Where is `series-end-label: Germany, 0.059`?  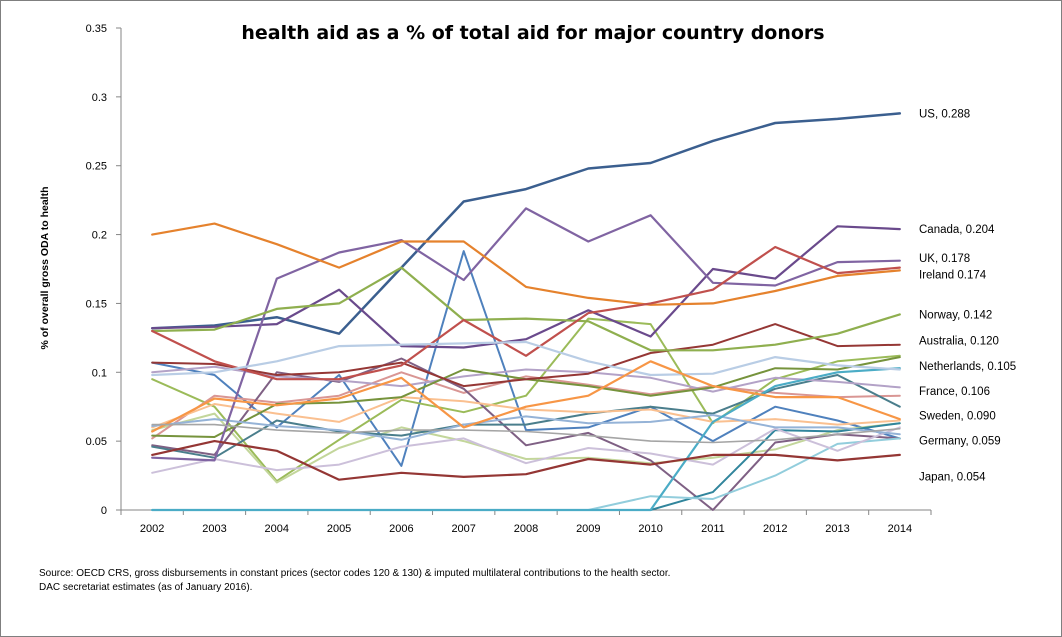 series-end-label: Germany, 0.059 is located at coordinates (960, 441).